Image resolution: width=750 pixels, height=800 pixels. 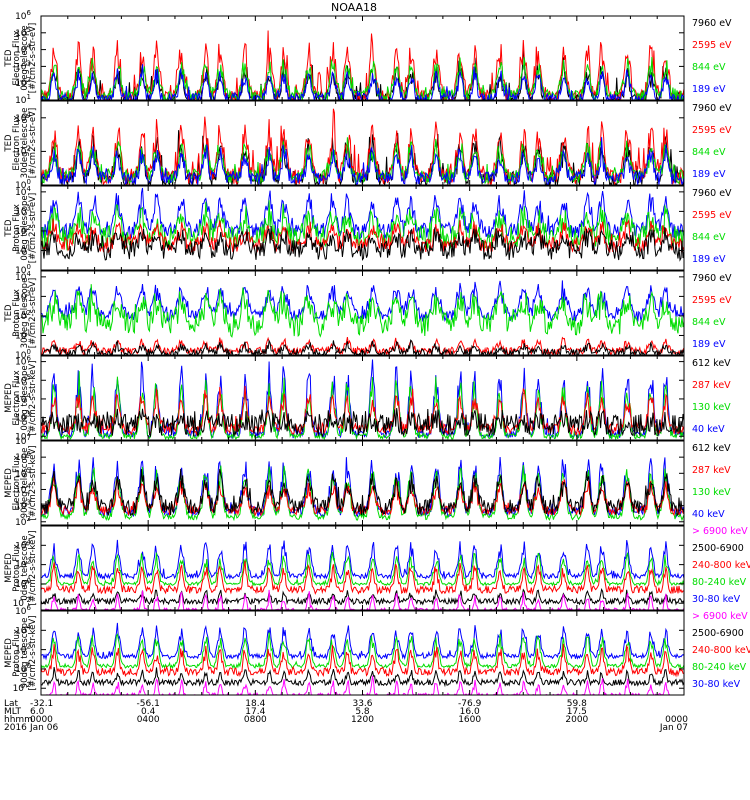 What do you see at coordinates (43, 728) in the screenshot?
I see `time-axis-value: Jan 06` at bounding box center [43, 728].